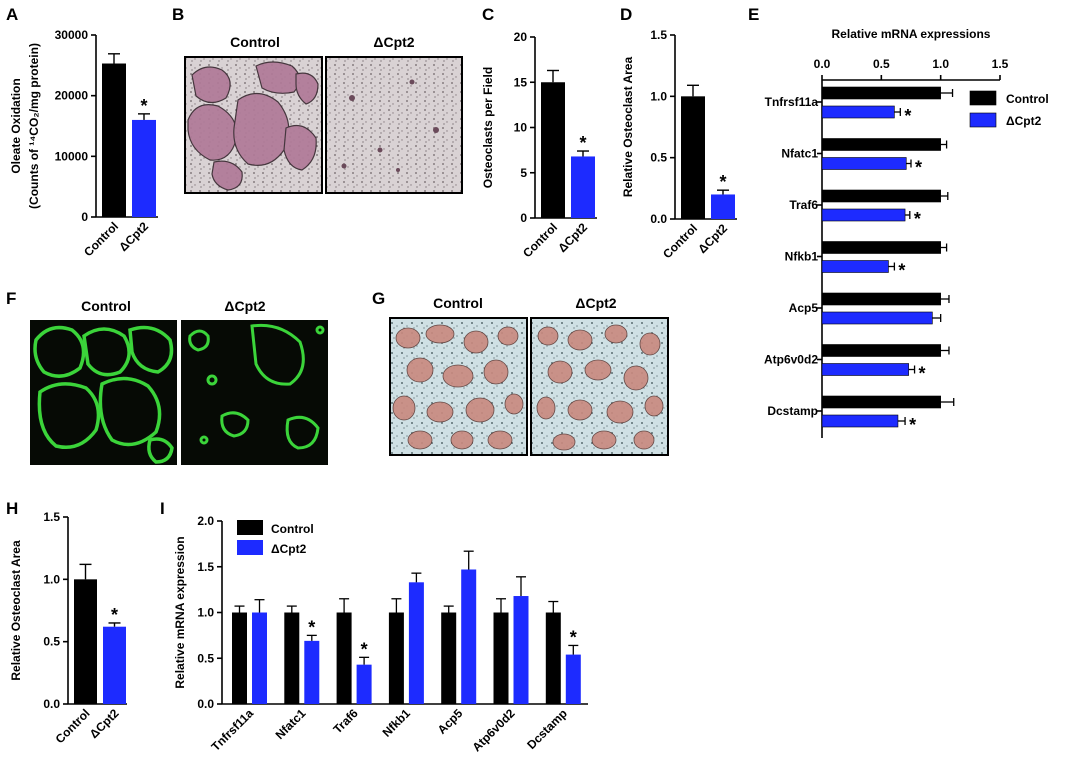  I want to click on micrograph-b-cpt2-image, so click(394, 125).